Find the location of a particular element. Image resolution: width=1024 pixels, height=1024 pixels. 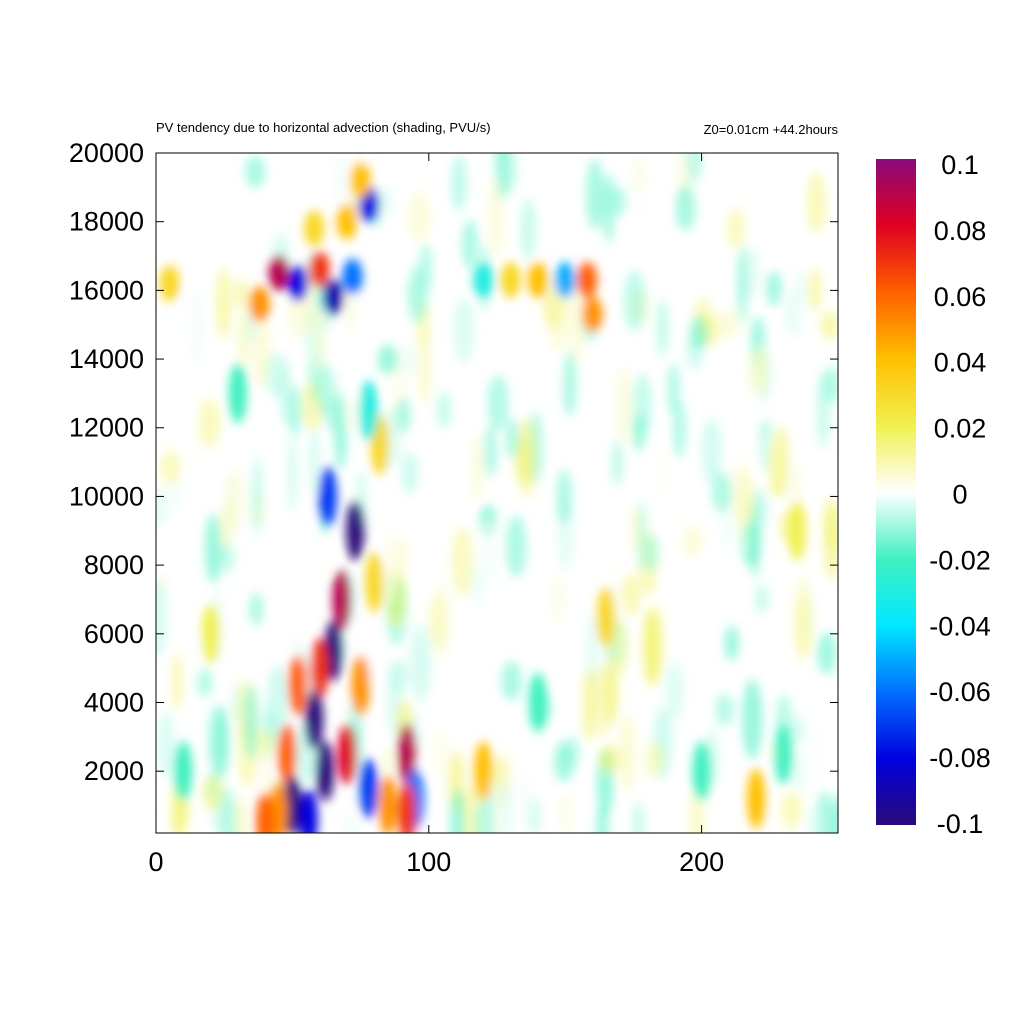

y-tick-label: 12000 is located at coordinates (106, 428).